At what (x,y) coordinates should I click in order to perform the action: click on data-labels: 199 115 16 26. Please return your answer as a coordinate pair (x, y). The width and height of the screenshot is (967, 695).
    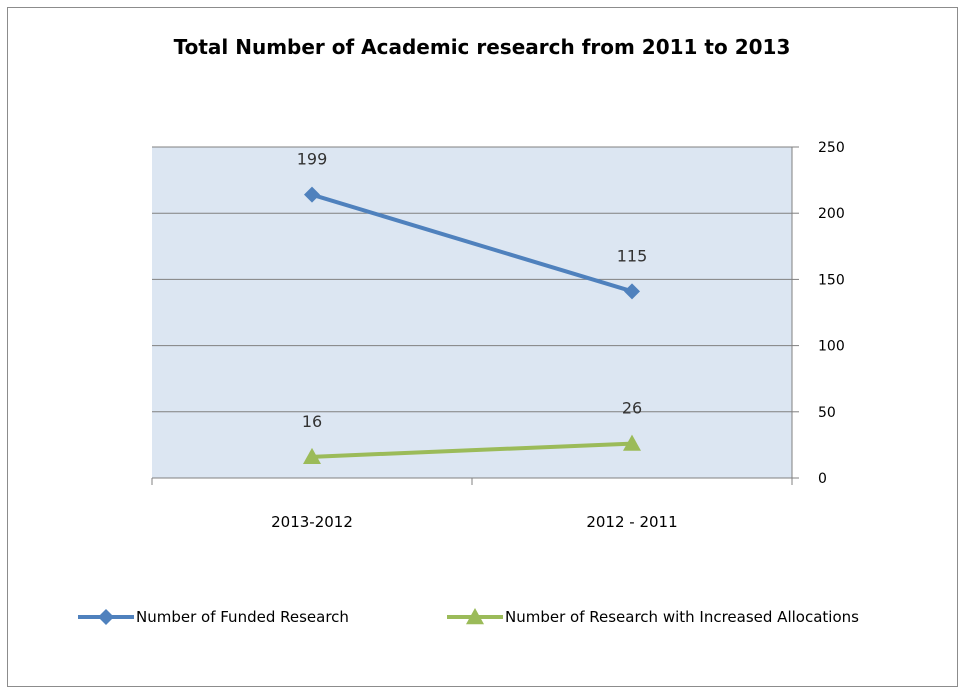
    Looking at the image, I should click on (472, 290).